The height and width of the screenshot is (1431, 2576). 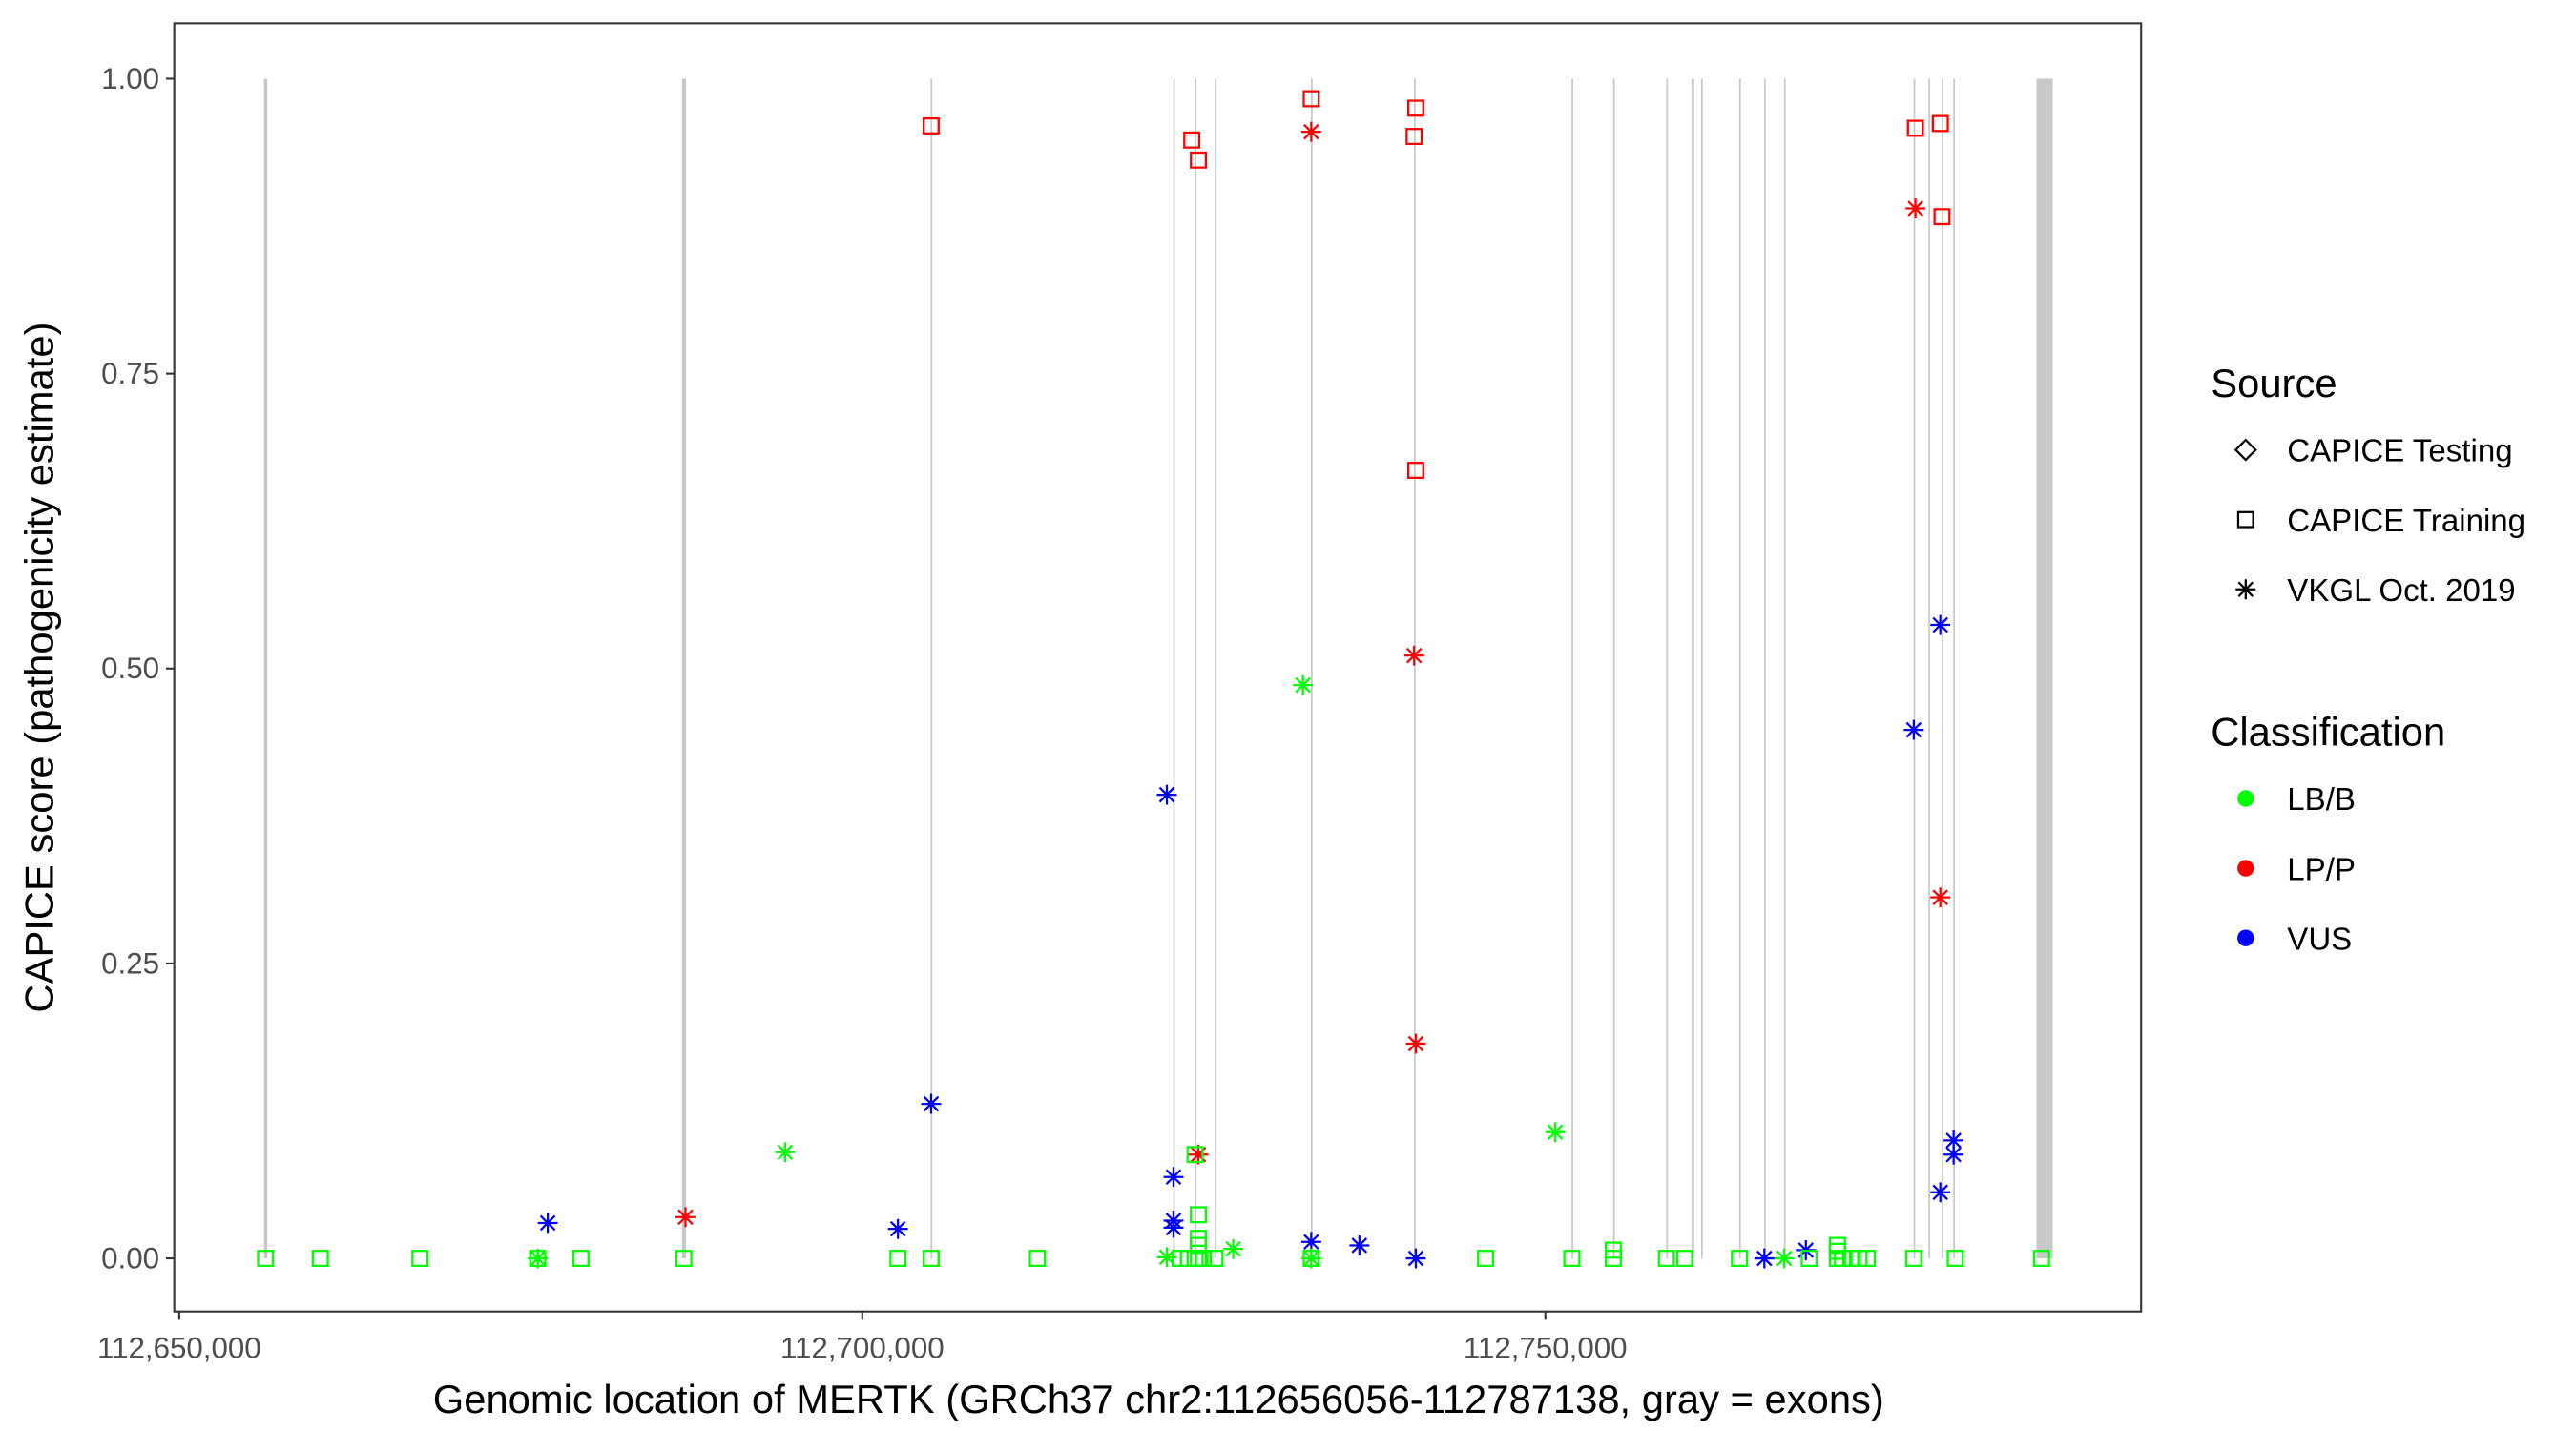 I want to click on y-tick-label: 0.75, so click(x=130, y=373).